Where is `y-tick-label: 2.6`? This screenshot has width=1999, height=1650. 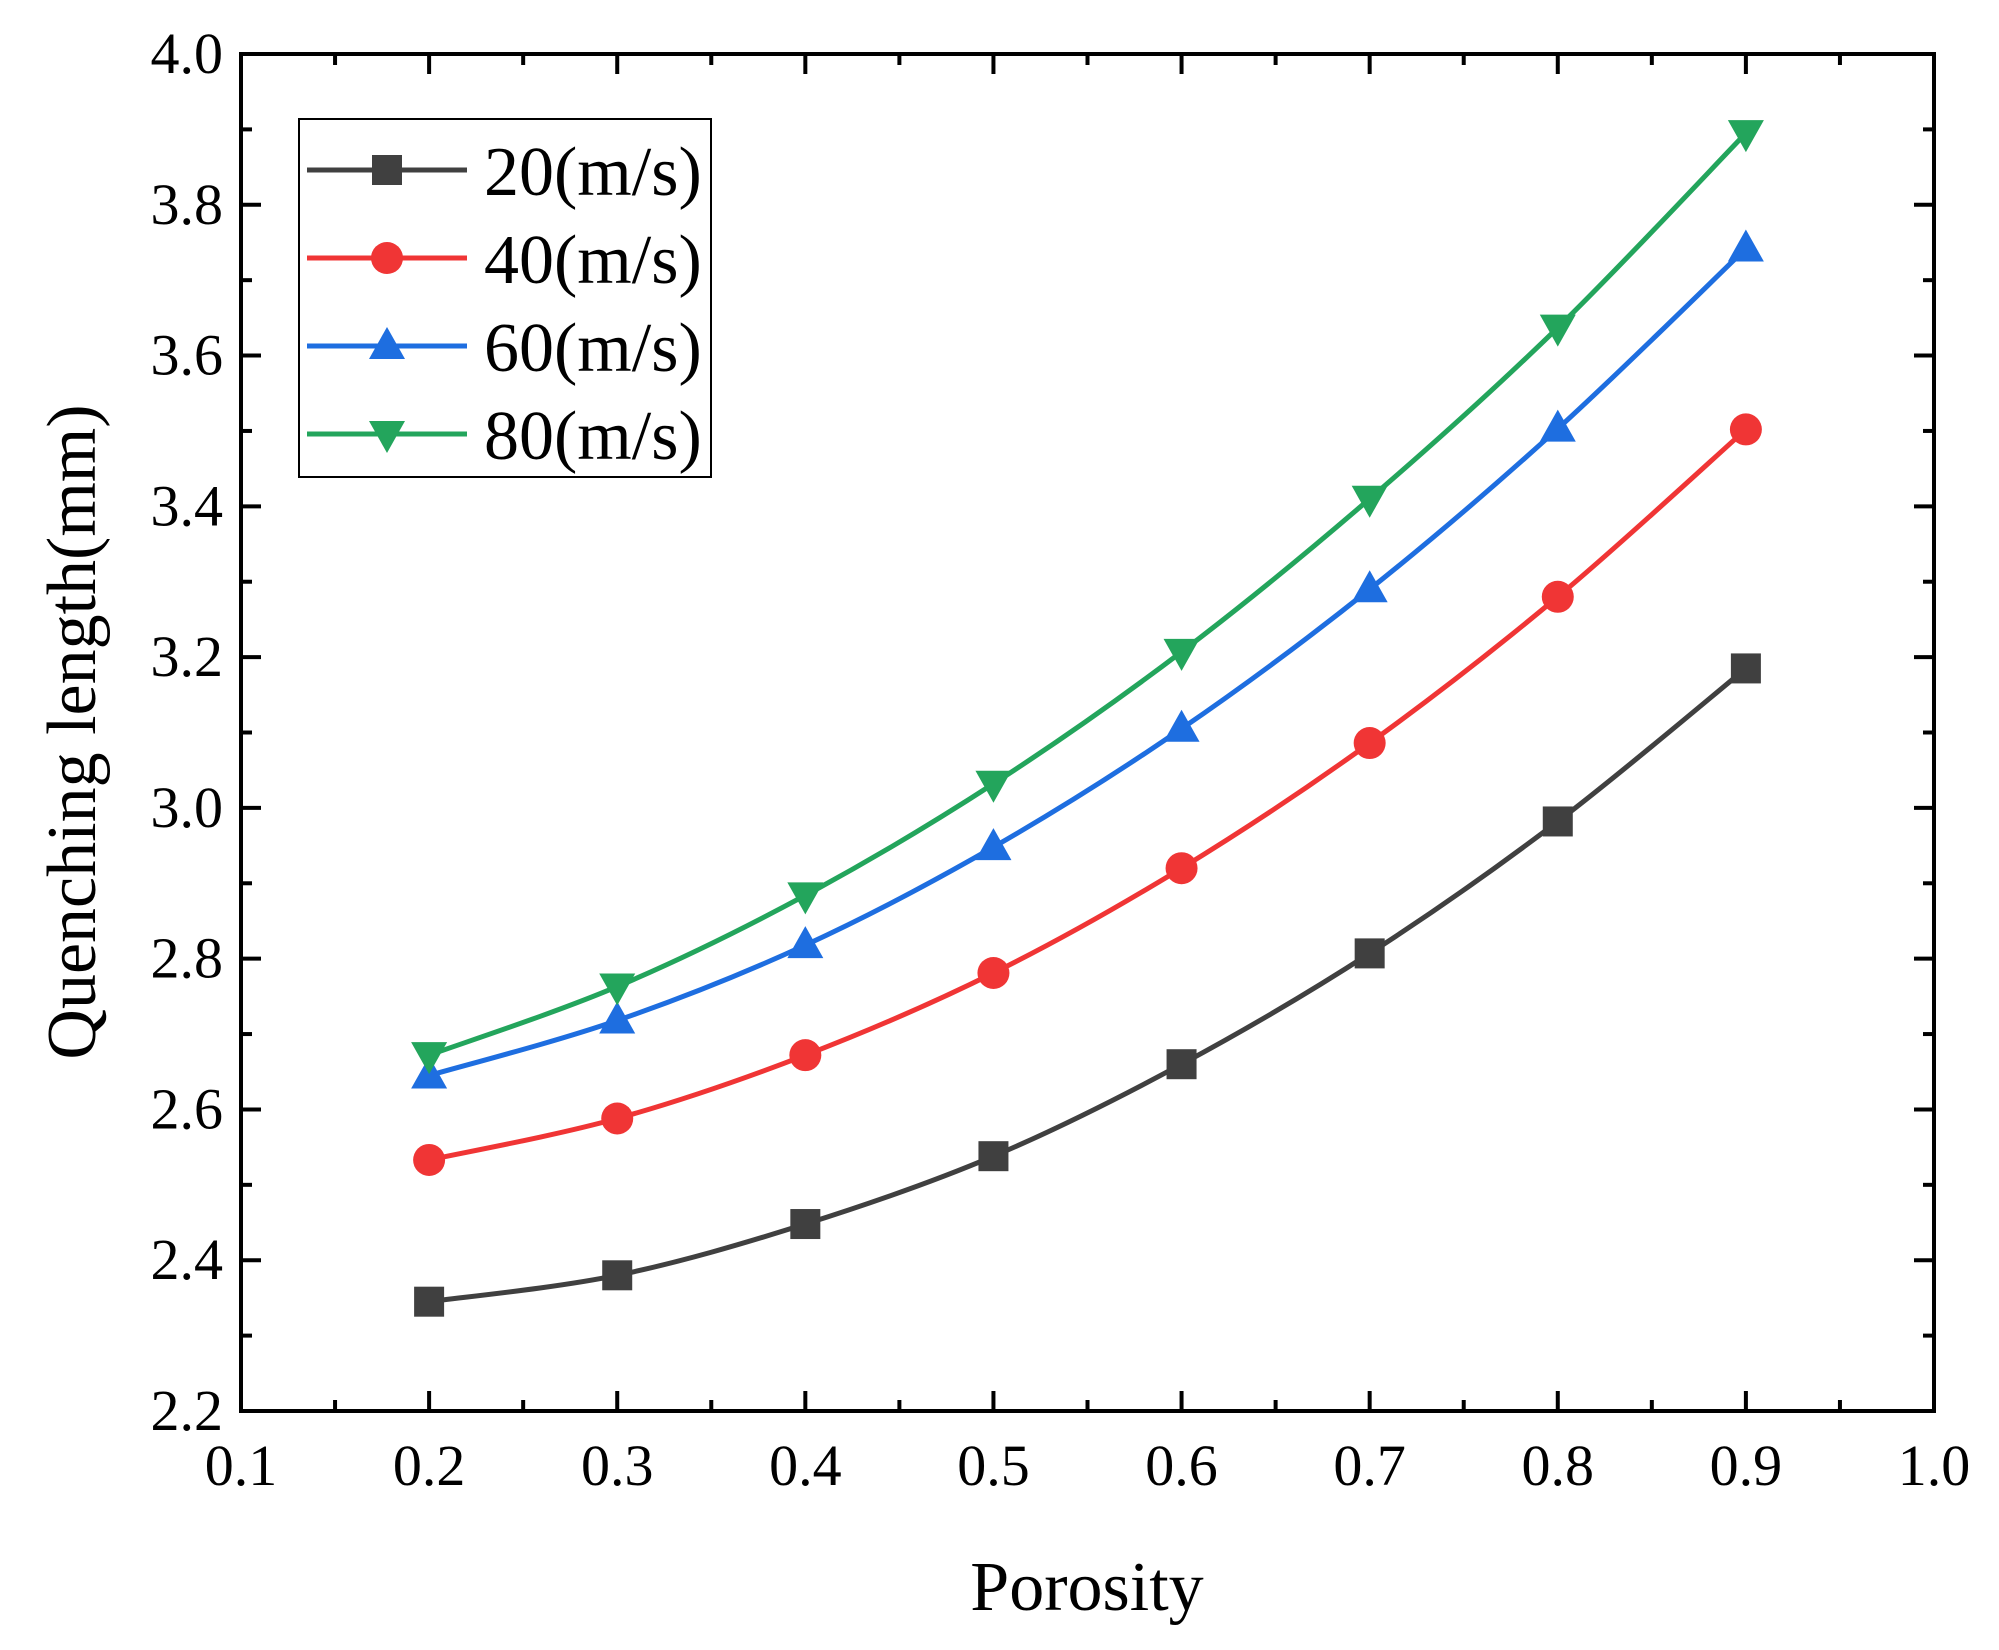
y-tick-label: 2.6 is located at coordinates (187, 1108).